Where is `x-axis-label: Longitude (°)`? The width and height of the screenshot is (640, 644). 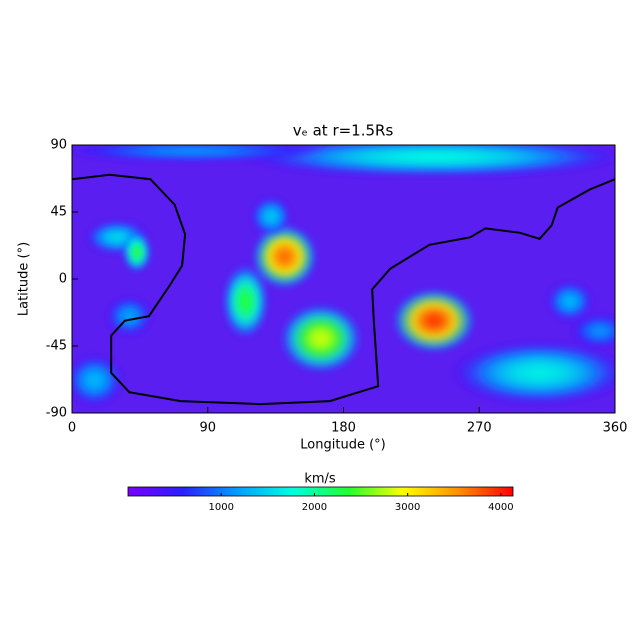
x-axis-label: Longitude (°) is located at coordinates (342, 445).